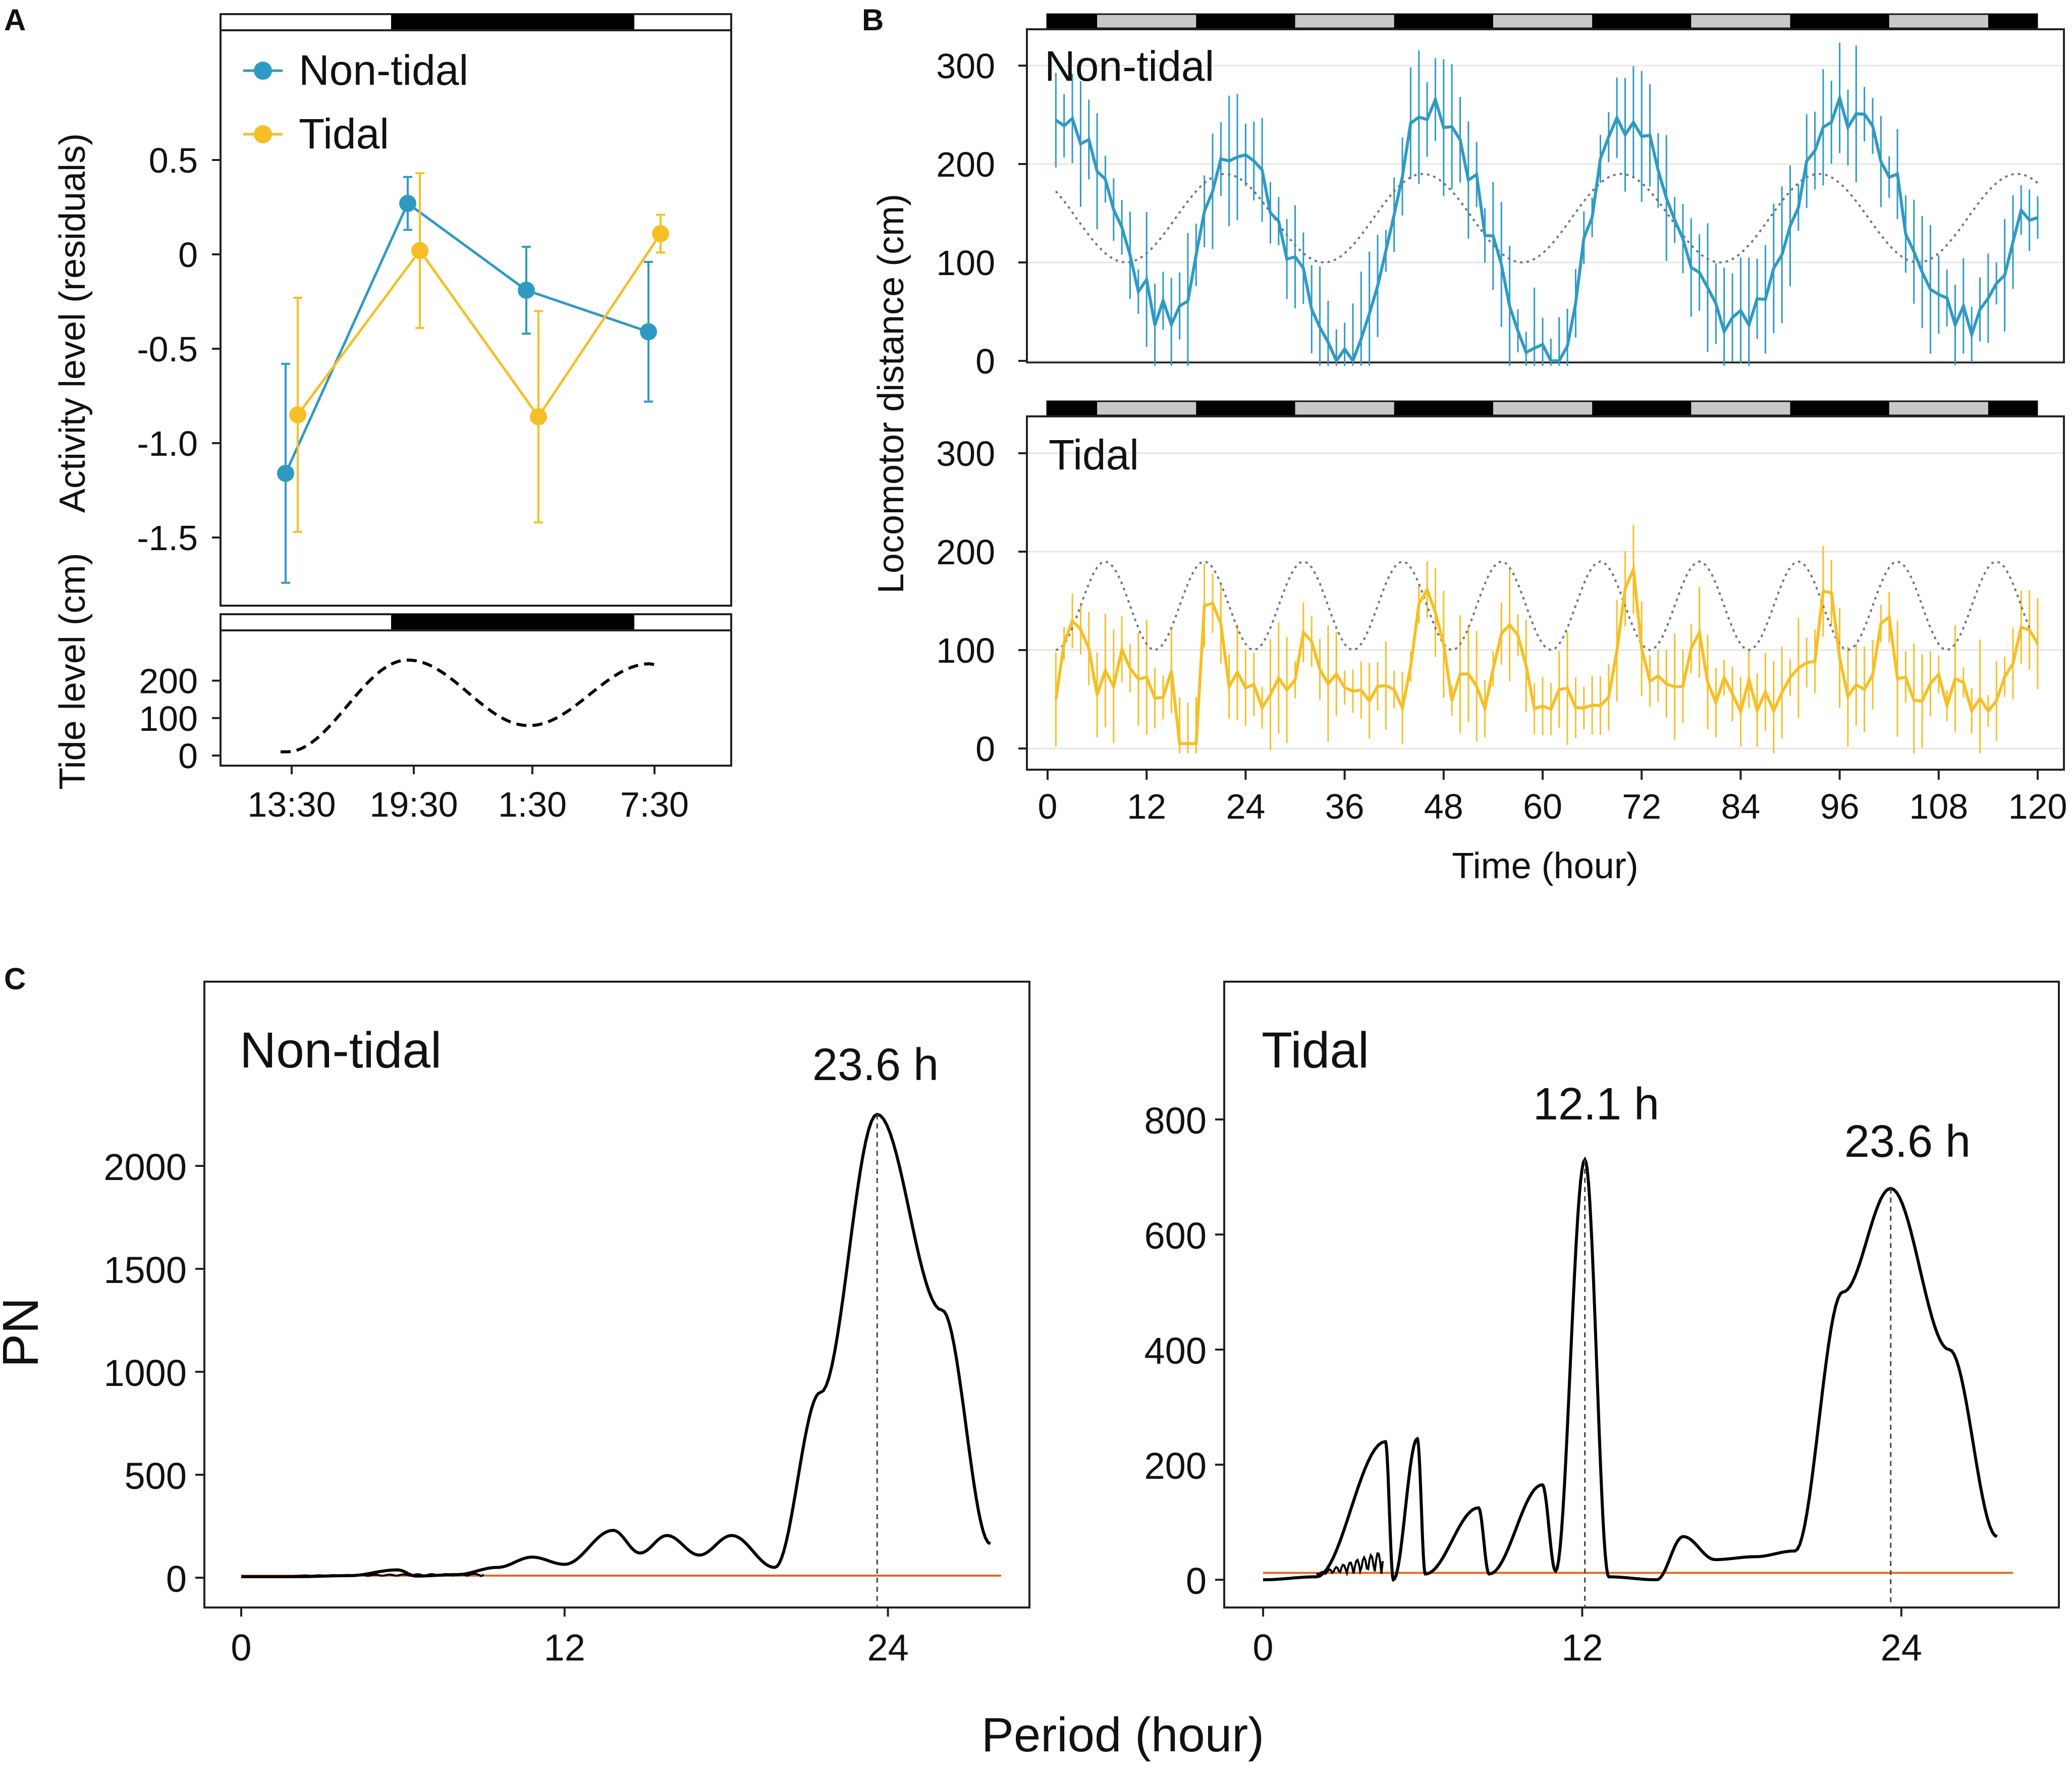 Image resolution: width=2072 pixels, height=1769 pixels. I want to click on b-non-tidal-series-line, so click(1546, 228).